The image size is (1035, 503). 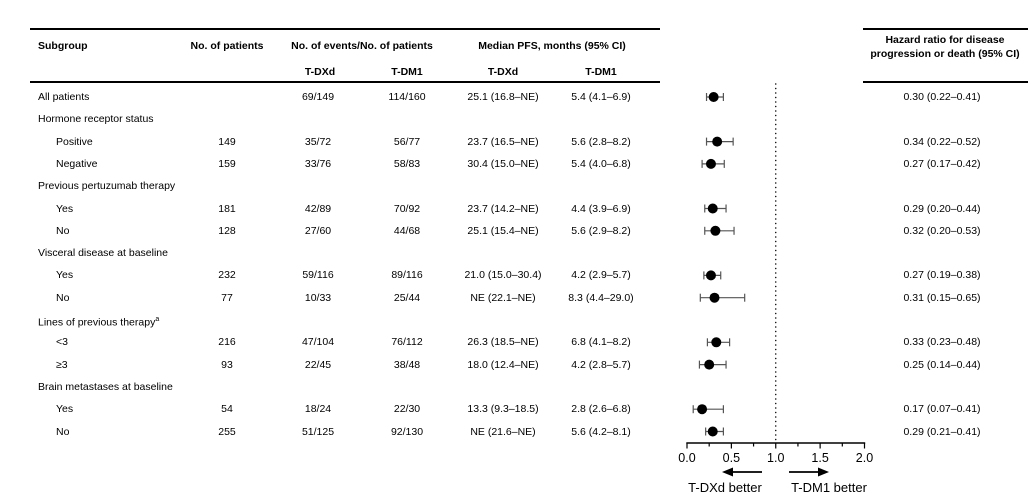 I want to click on column-header-median-pfs: Median PFS, months (95% CI), so click(x=552, y=46).